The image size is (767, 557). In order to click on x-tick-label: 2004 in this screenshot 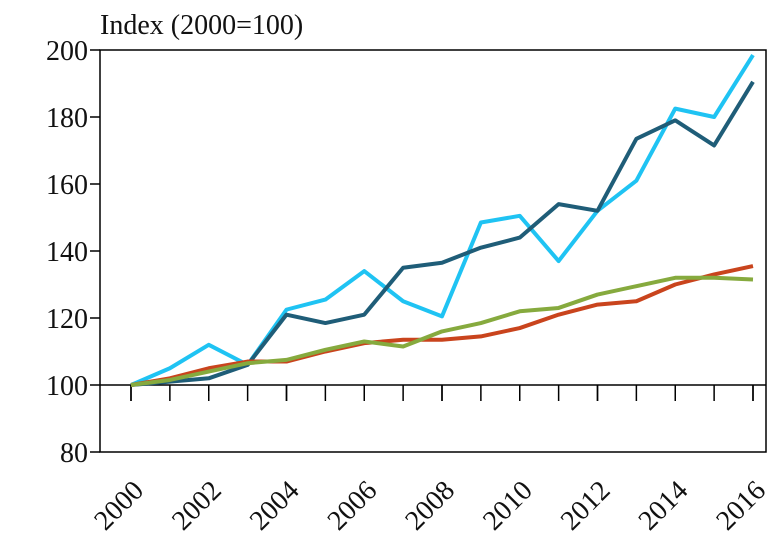, I will do `click(275, 506)`.